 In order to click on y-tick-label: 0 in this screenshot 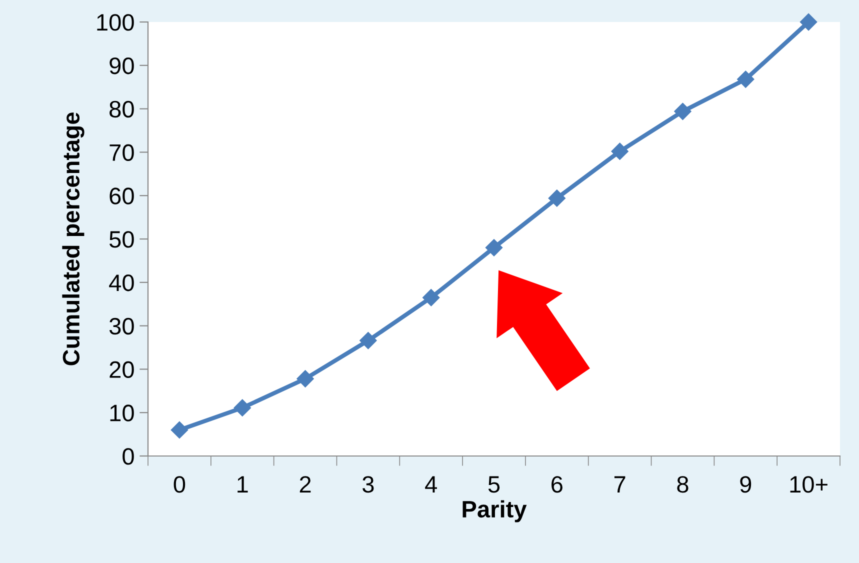, I will do `click(128, 456)`.